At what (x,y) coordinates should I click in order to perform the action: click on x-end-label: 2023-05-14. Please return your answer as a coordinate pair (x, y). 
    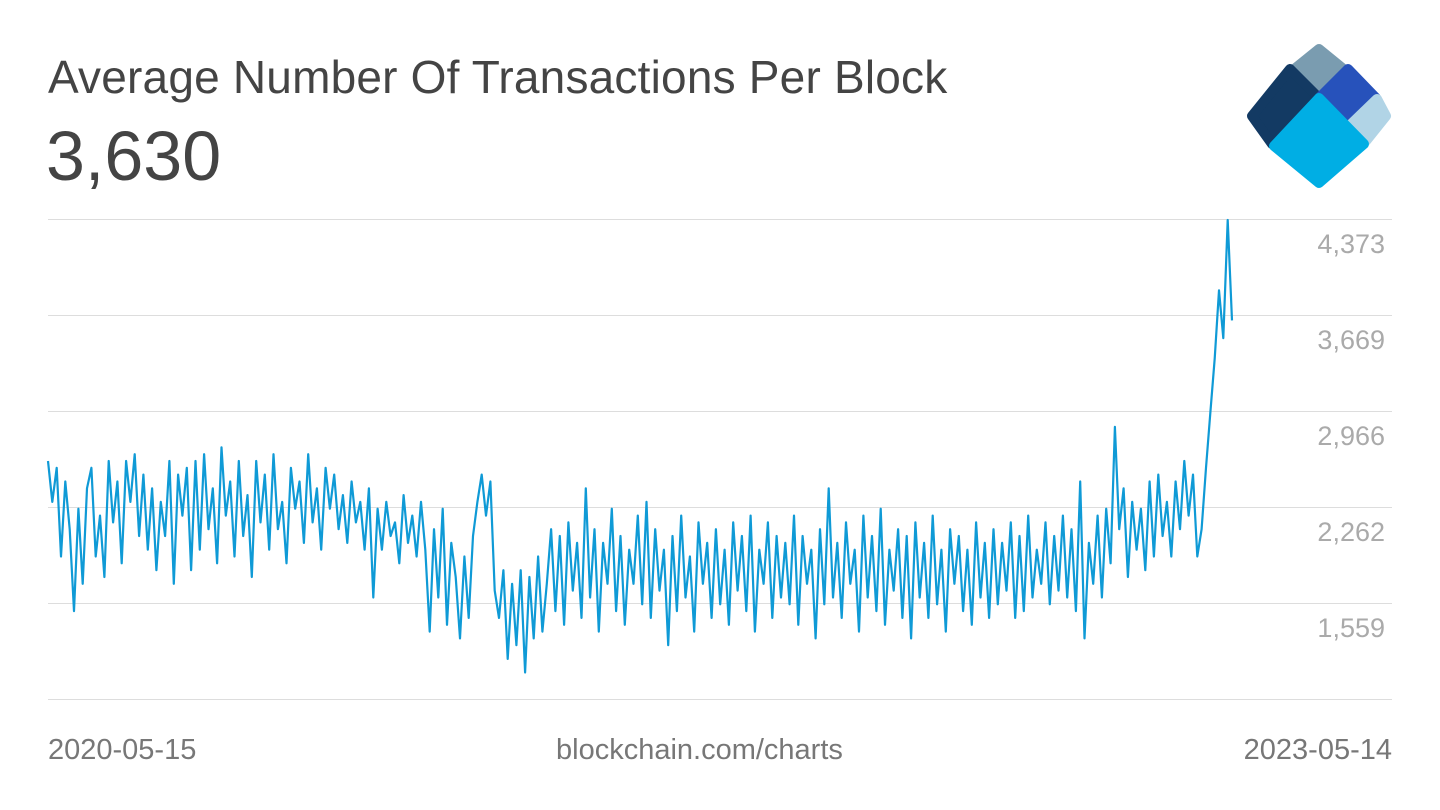
    Looking at the image, I should click on (1317, 750).